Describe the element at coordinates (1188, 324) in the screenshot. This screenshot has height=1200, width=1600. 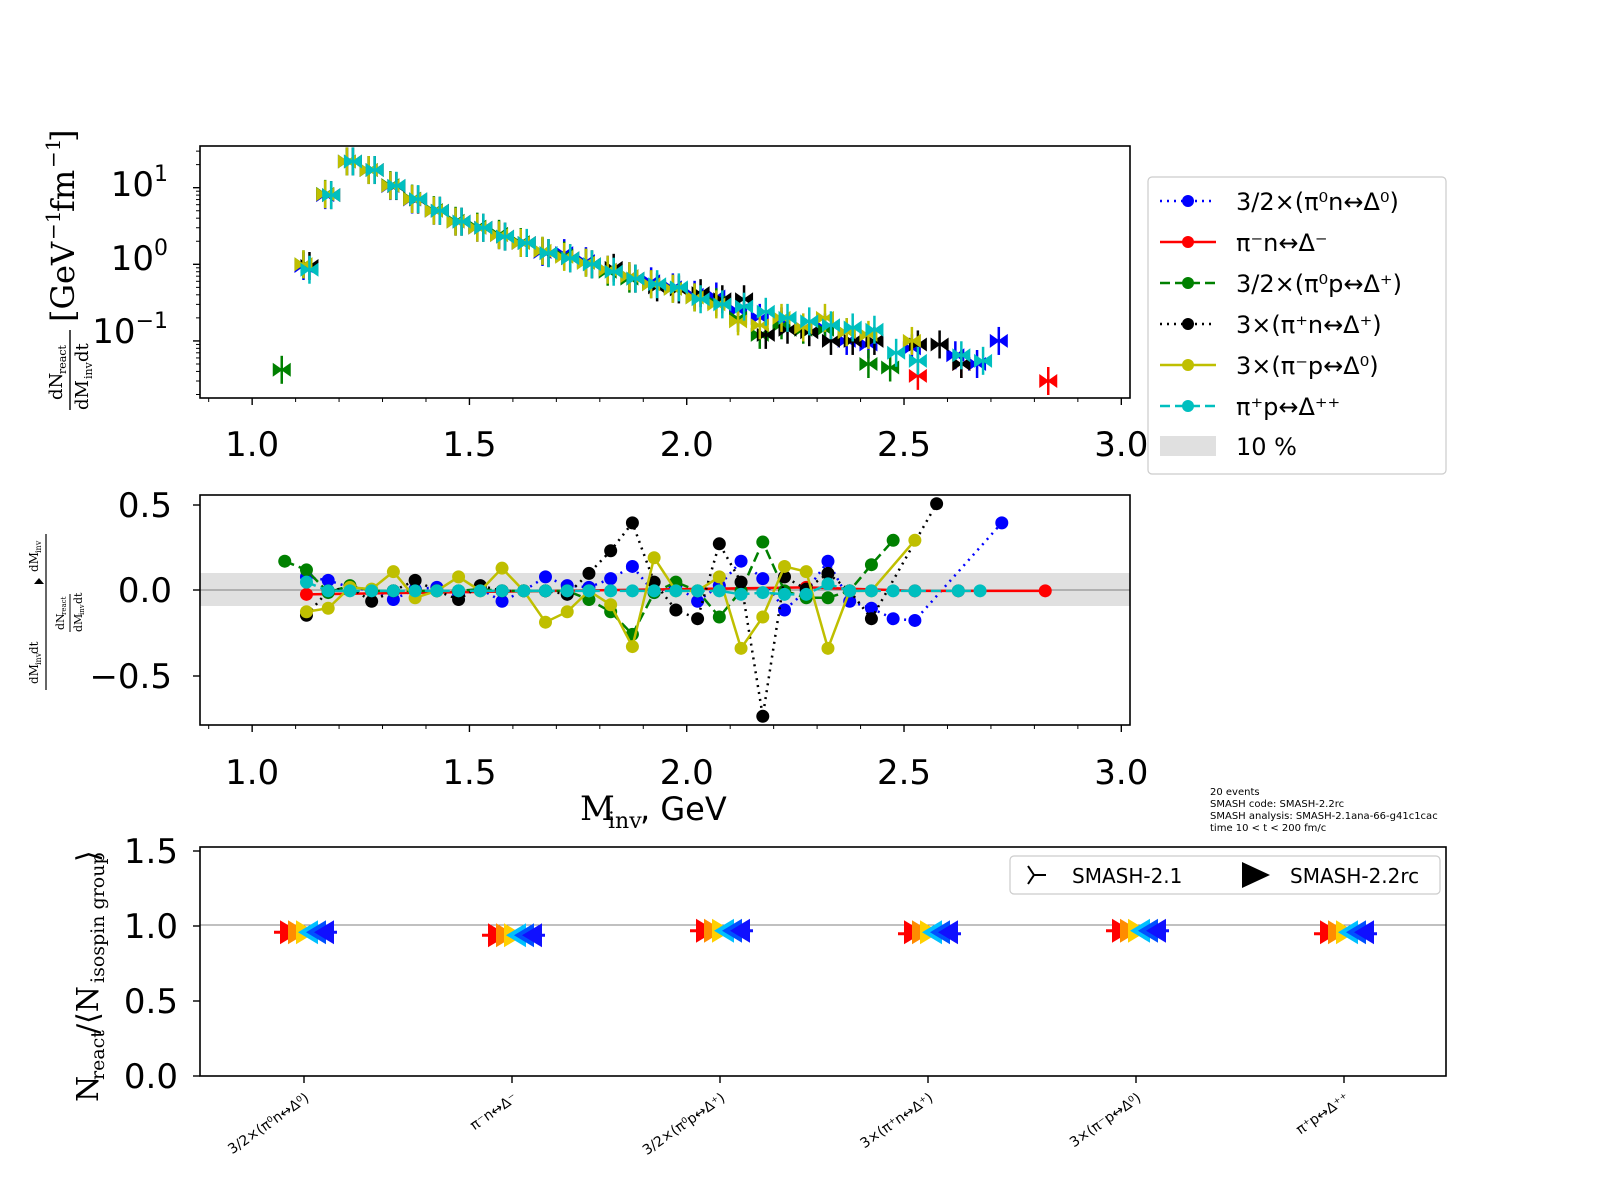
I see `legend-marker-pipn` at that location.